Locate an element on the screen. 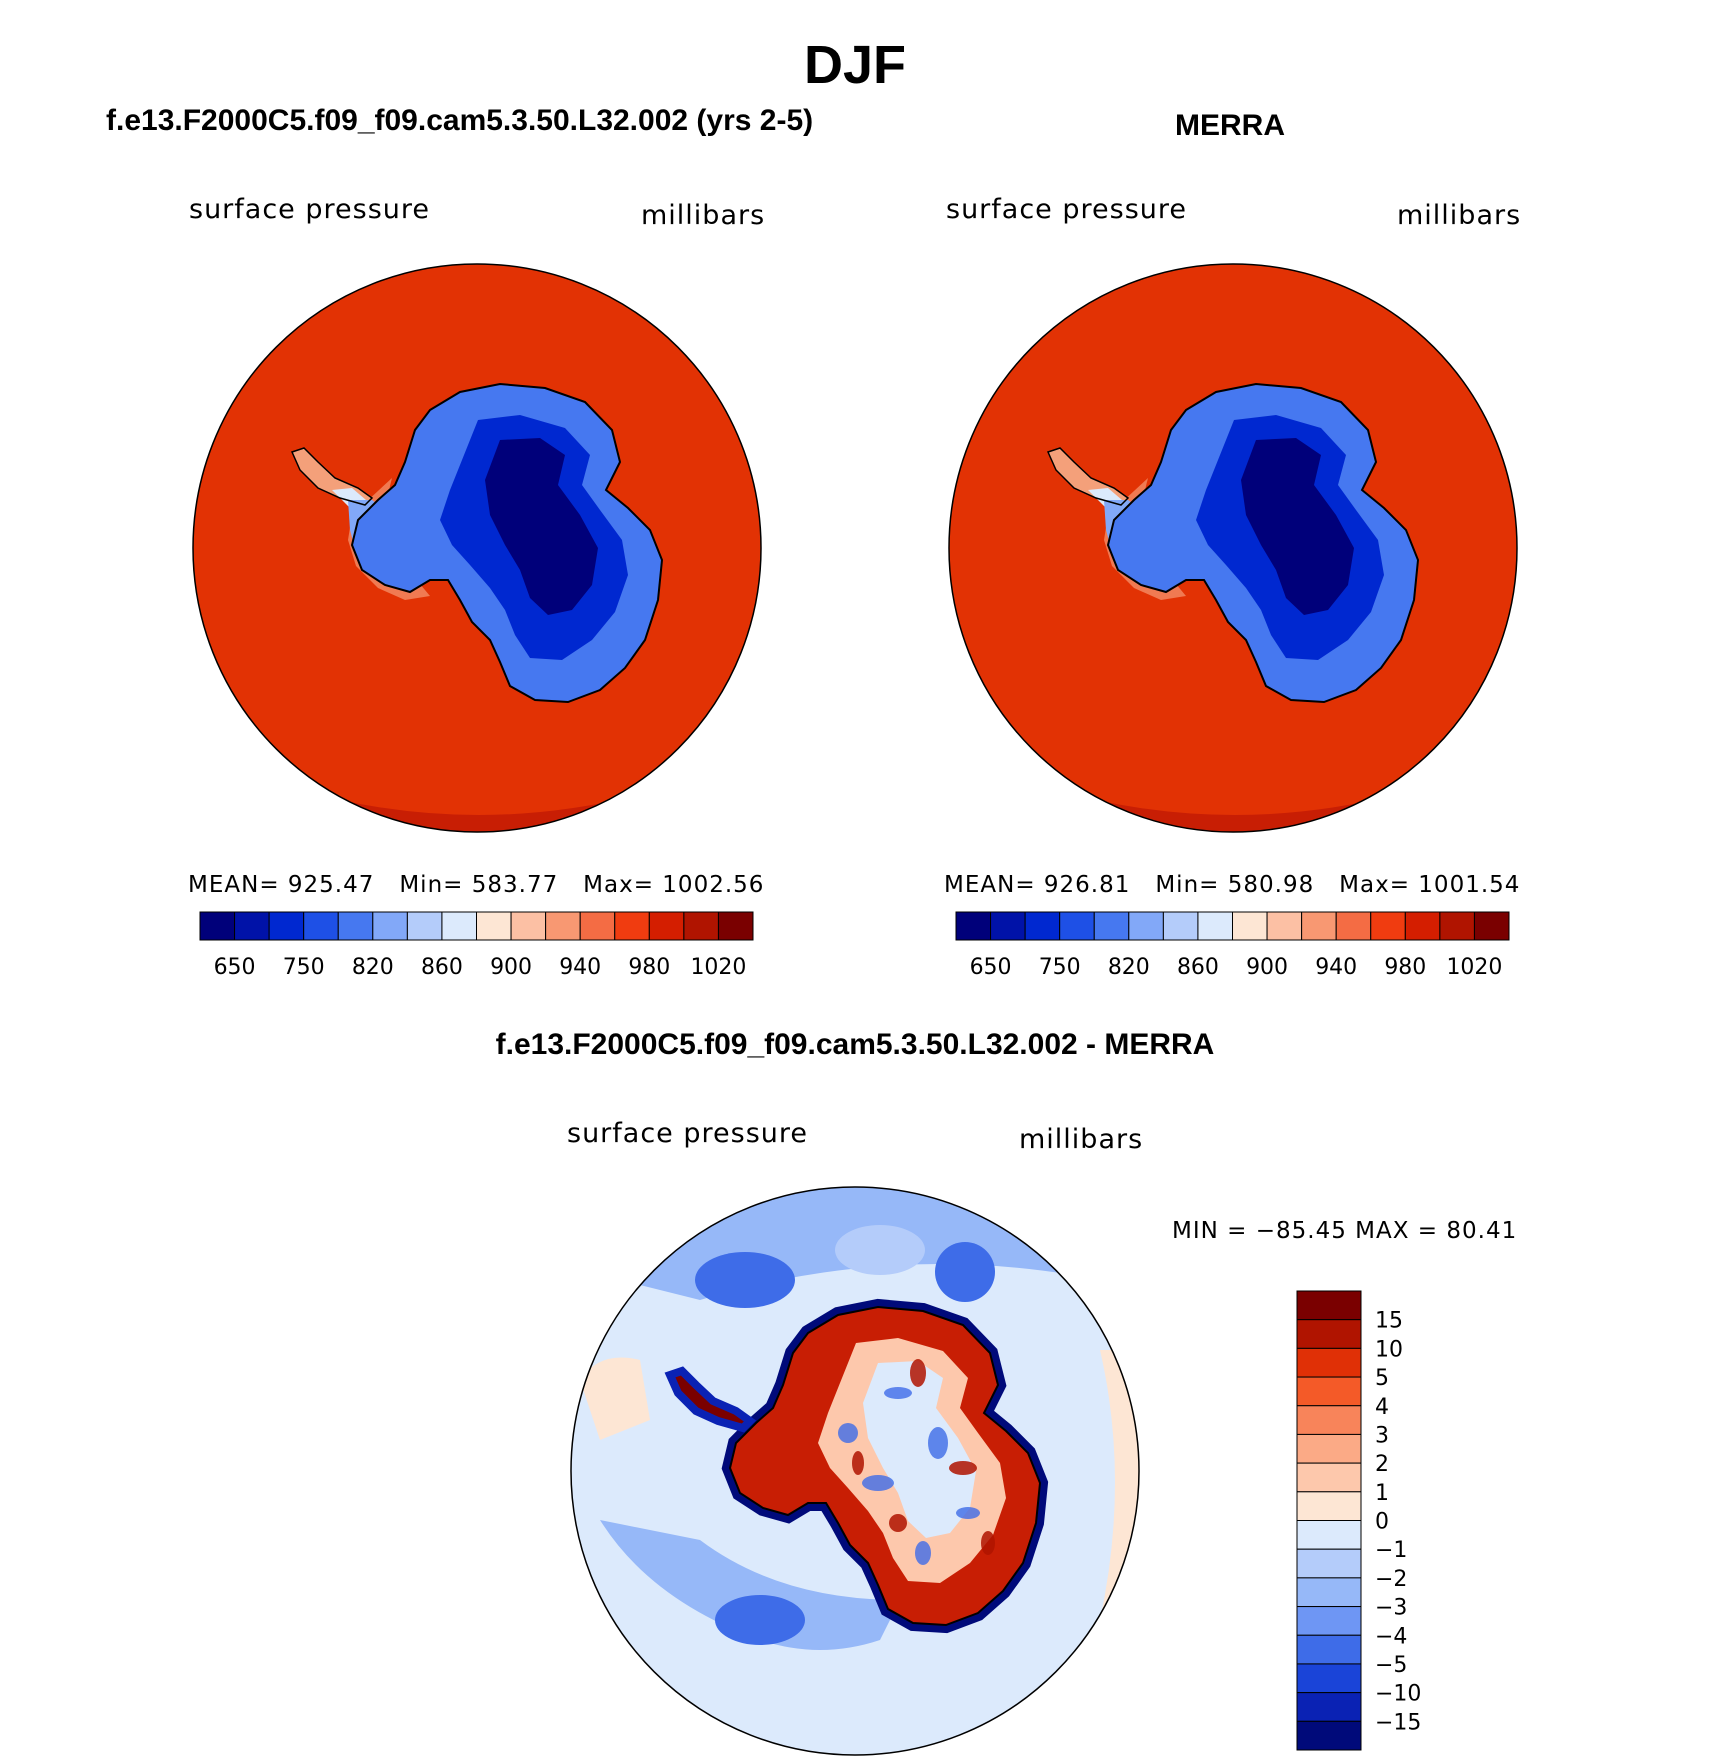 Image resolution: width=1710 pixels, height=1762 pixels. colorbar-tick-label: −4 is located at coordinates (1391, 1636).